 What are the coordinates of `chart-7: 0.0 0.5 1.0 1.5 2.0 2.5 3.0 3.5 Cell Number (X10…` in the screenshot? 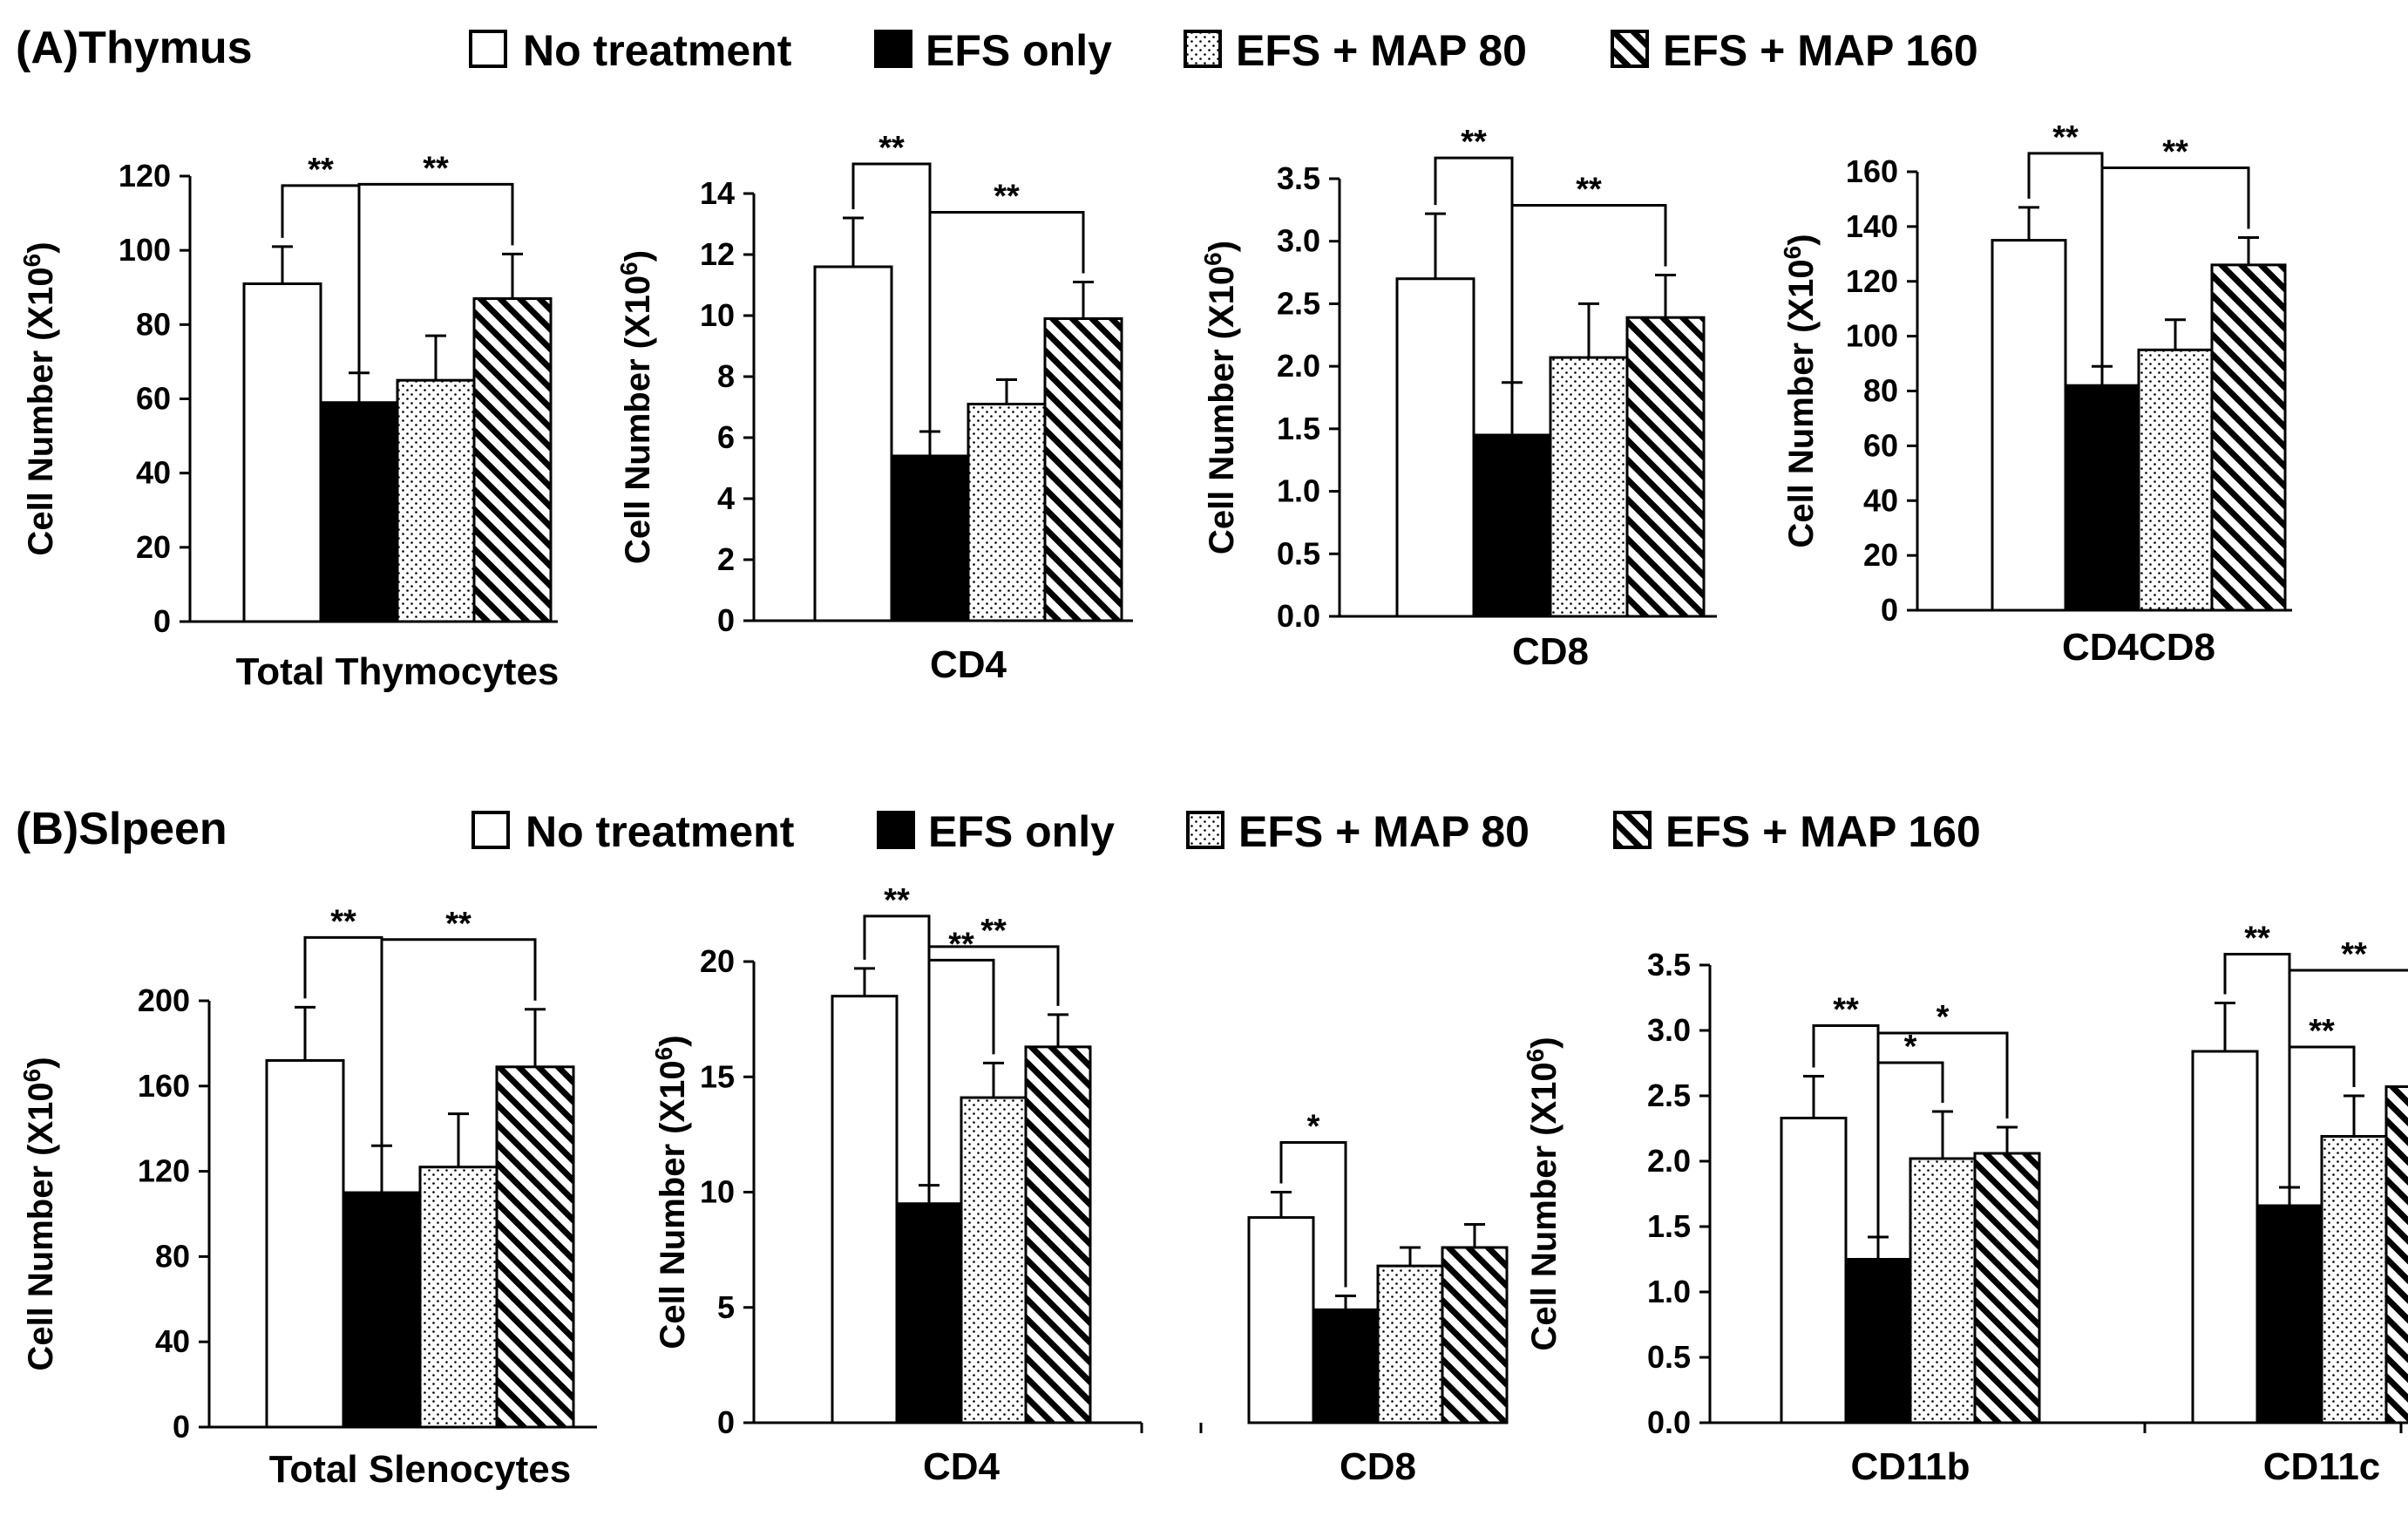 It's located at (1965, 1204).